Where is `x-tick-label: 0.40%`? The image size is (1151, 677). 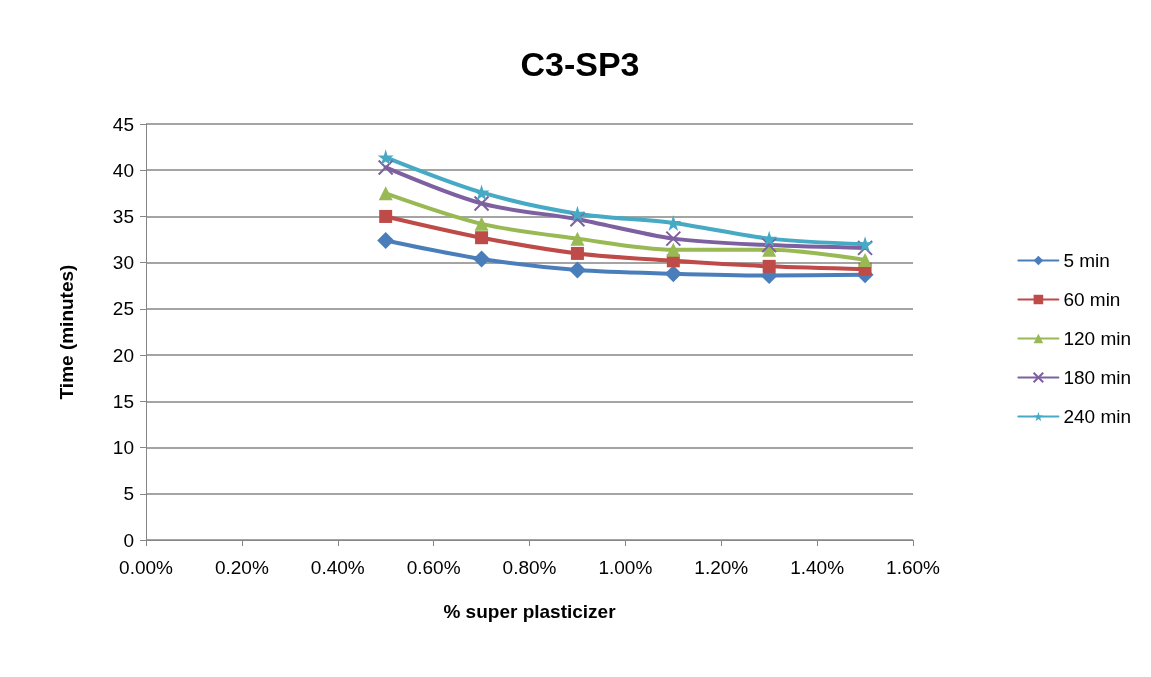 x-tick-label: 0.40% is located at coordinates (337, 567).